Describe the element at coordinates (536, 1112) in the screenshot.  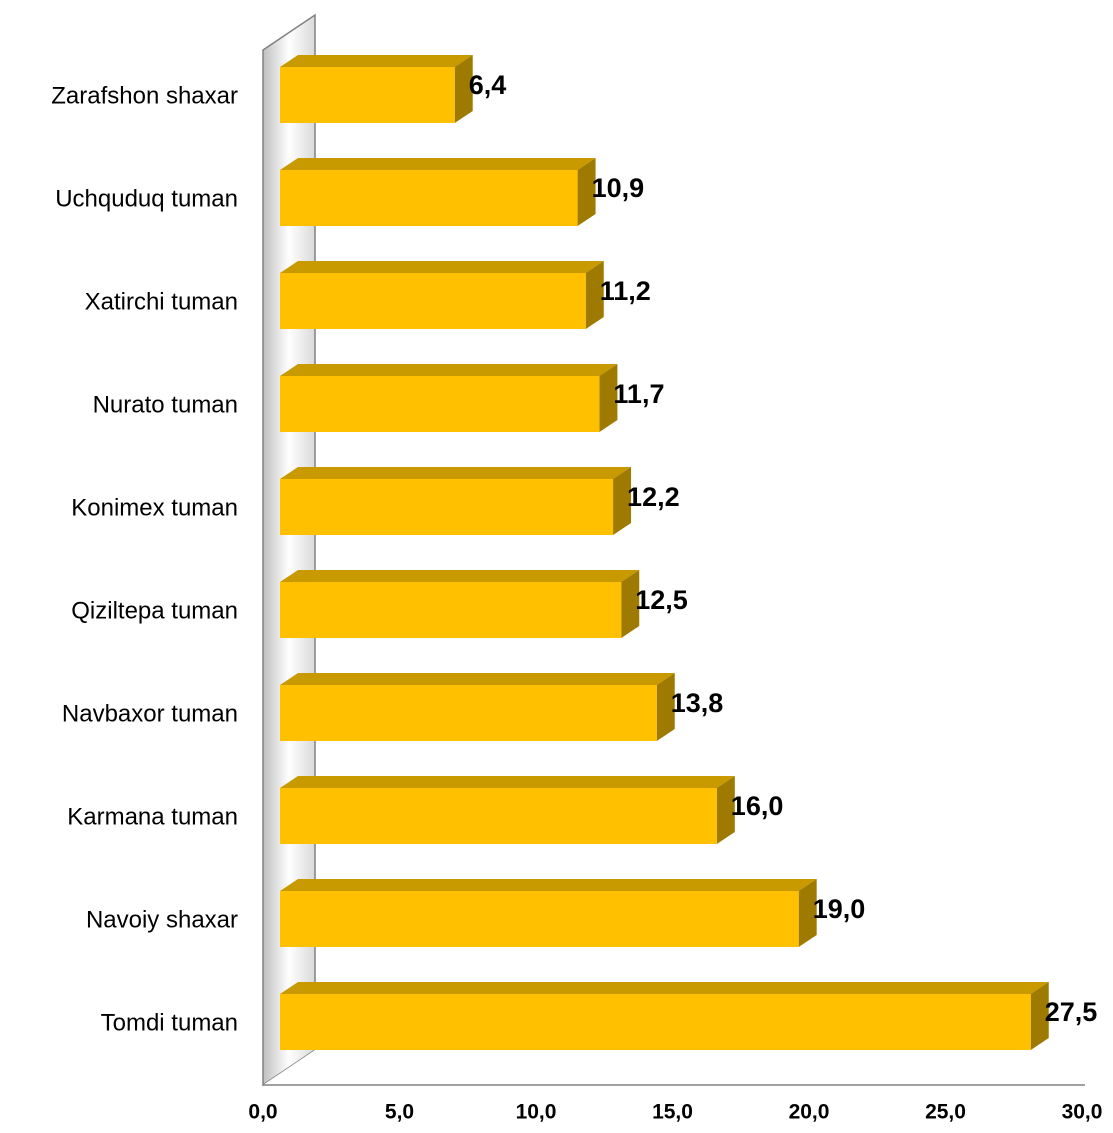
I see `x-tick-label: 10,0` at that location.